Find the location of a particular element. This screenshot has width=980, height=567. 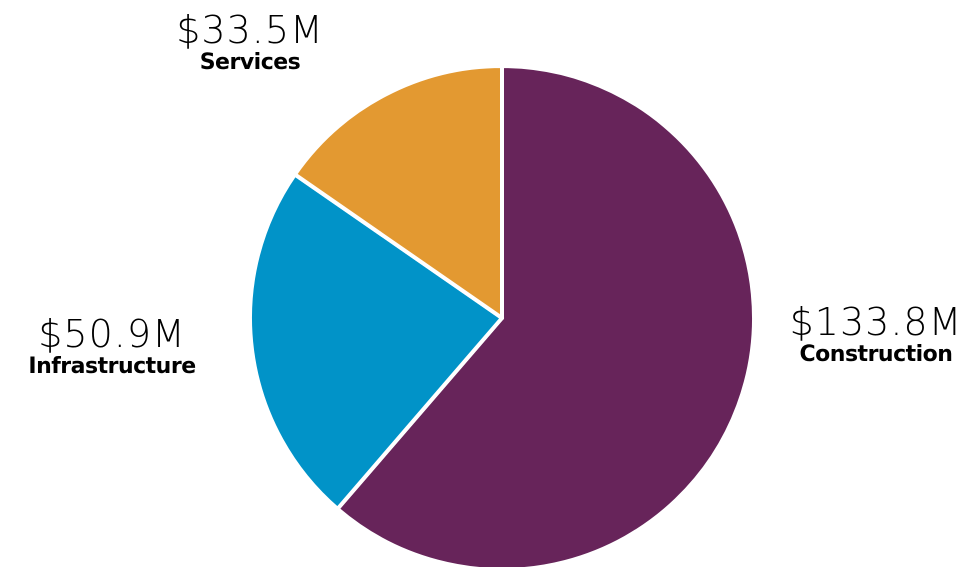

value-label-services: $33.5M is located at coordinates (250, 30).